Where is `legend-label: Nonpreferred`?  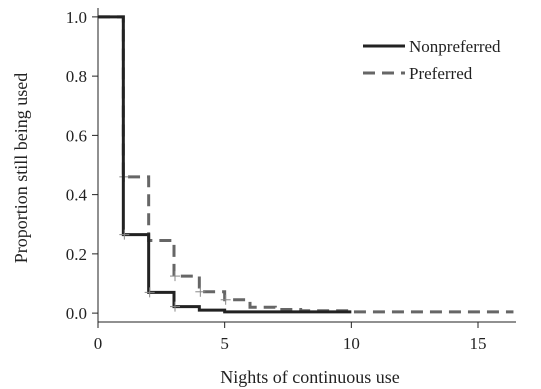 legend-label: Nonpreferred is located at coordinates (455, 46).